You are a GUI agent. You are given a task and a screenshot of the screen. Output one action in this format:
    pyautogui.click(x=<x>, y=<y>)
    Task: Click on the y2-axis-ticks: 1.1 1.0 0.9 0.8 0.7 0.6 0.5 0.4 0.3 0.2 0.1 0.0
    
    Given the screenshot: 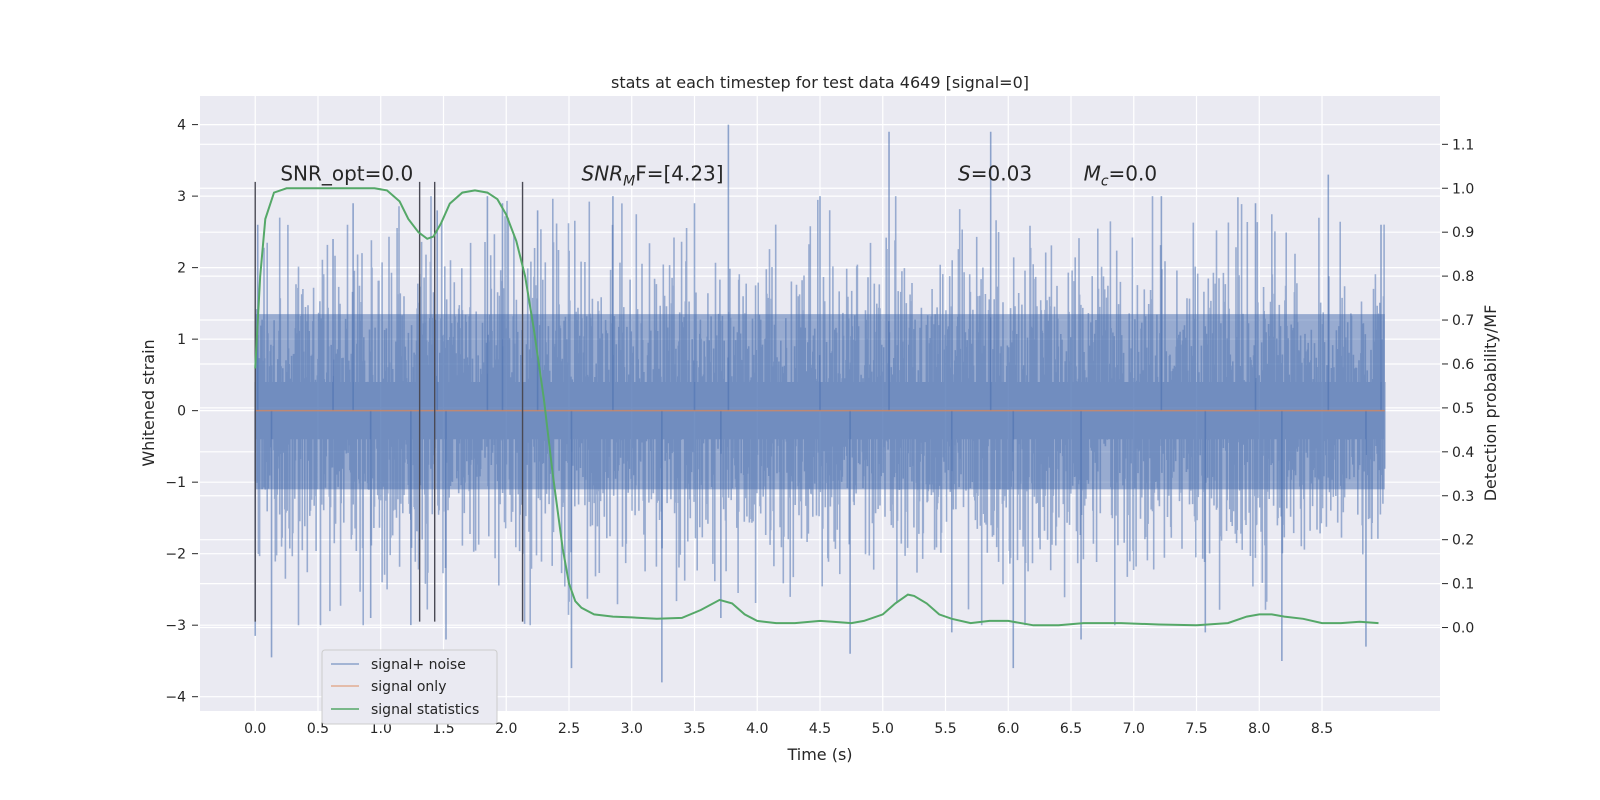 What is the action you would take?
    pyautogui.click(x=1458, y=387)
    